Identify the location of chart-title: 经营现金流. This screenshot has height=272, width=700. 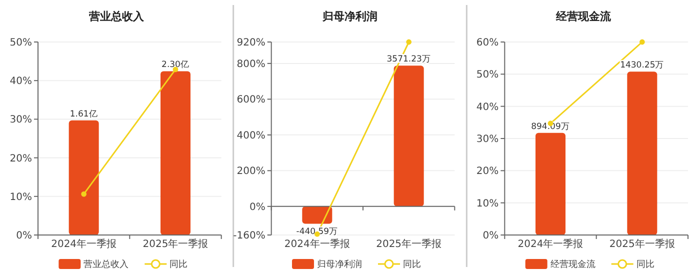
(583, 16).